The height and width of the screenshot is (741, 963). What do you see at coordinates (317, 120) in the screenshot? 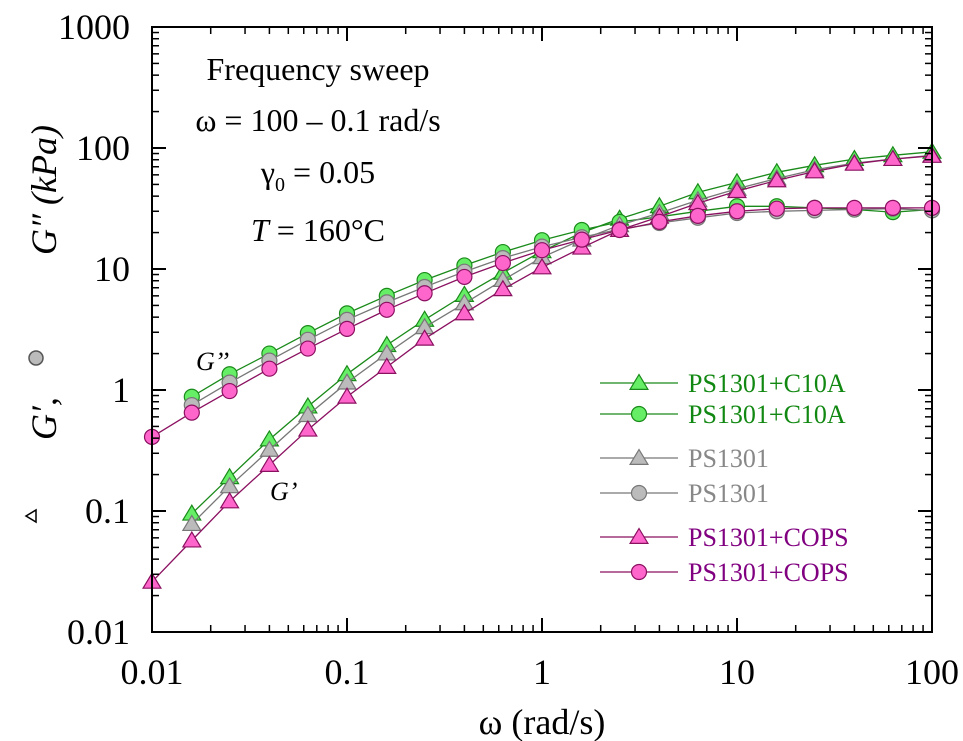
I see `annotation-line2: ω = 100 – 0.1 rad/s` at bounding box center [317, 120].